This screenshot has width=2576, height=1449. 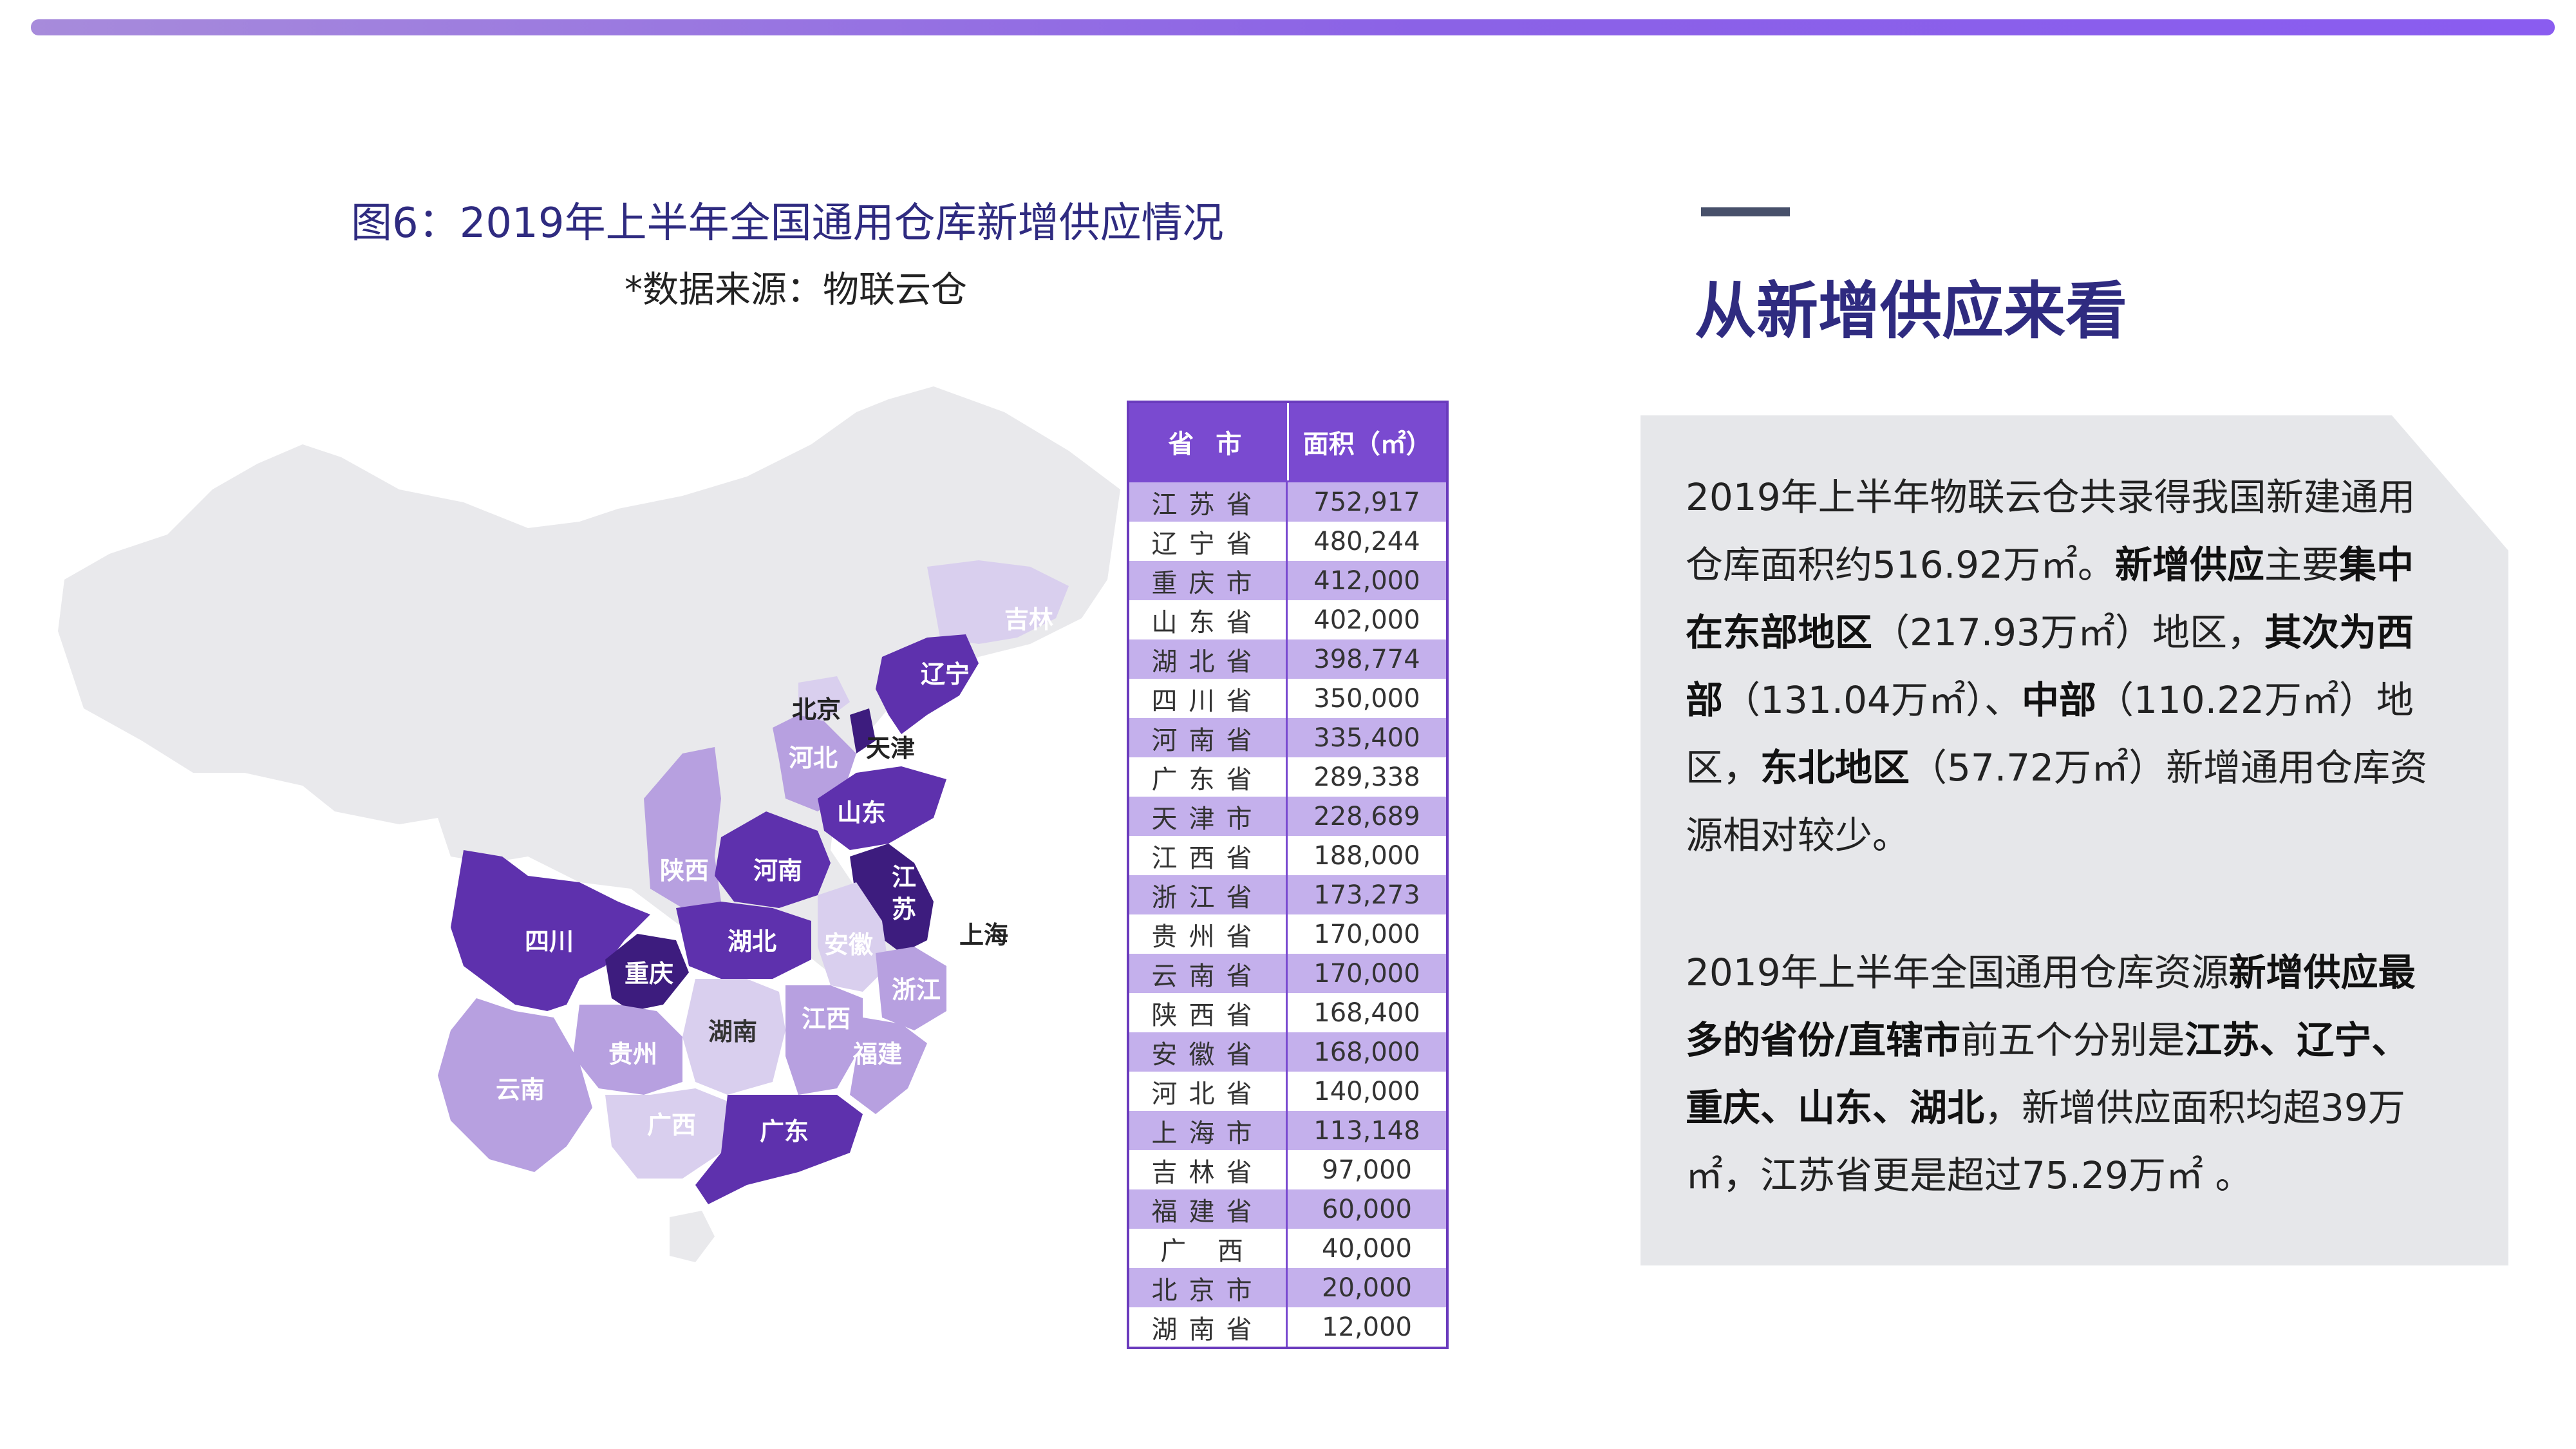 I want to click on paragraph-segment: 新增供应最多的省份/直辖市, so click(x=2051, y=1007).